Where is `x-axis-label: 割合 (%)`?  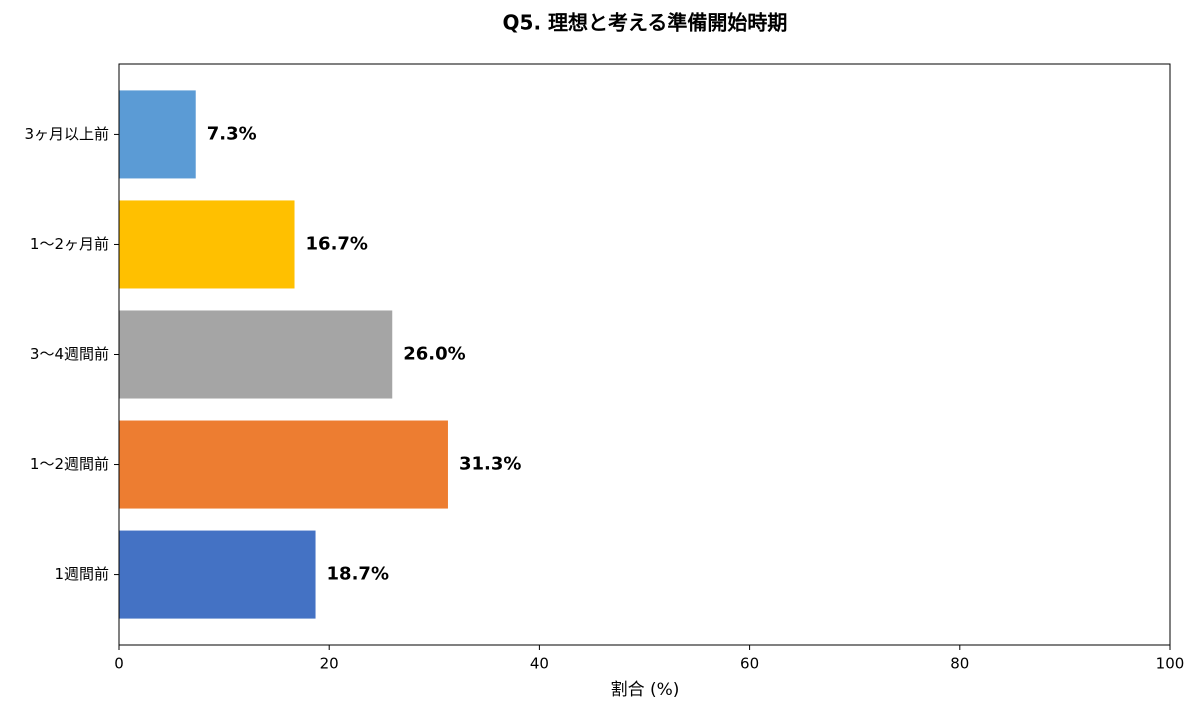 x-axis-label: 割合 (%) is located at coordinates (645, 690).